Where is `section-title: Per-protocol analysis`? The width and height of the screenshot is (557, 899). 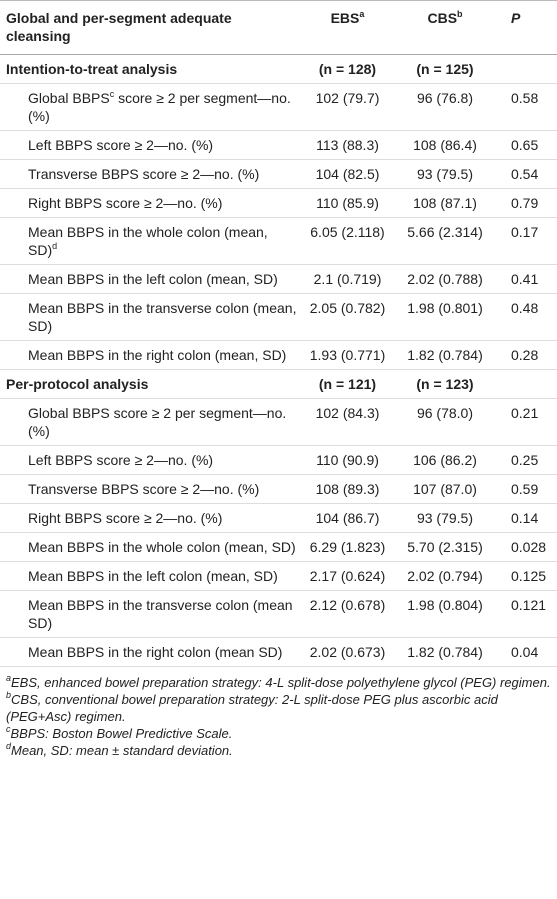 section-title: Per-protocol analysis is located at coordinates (150, 384).